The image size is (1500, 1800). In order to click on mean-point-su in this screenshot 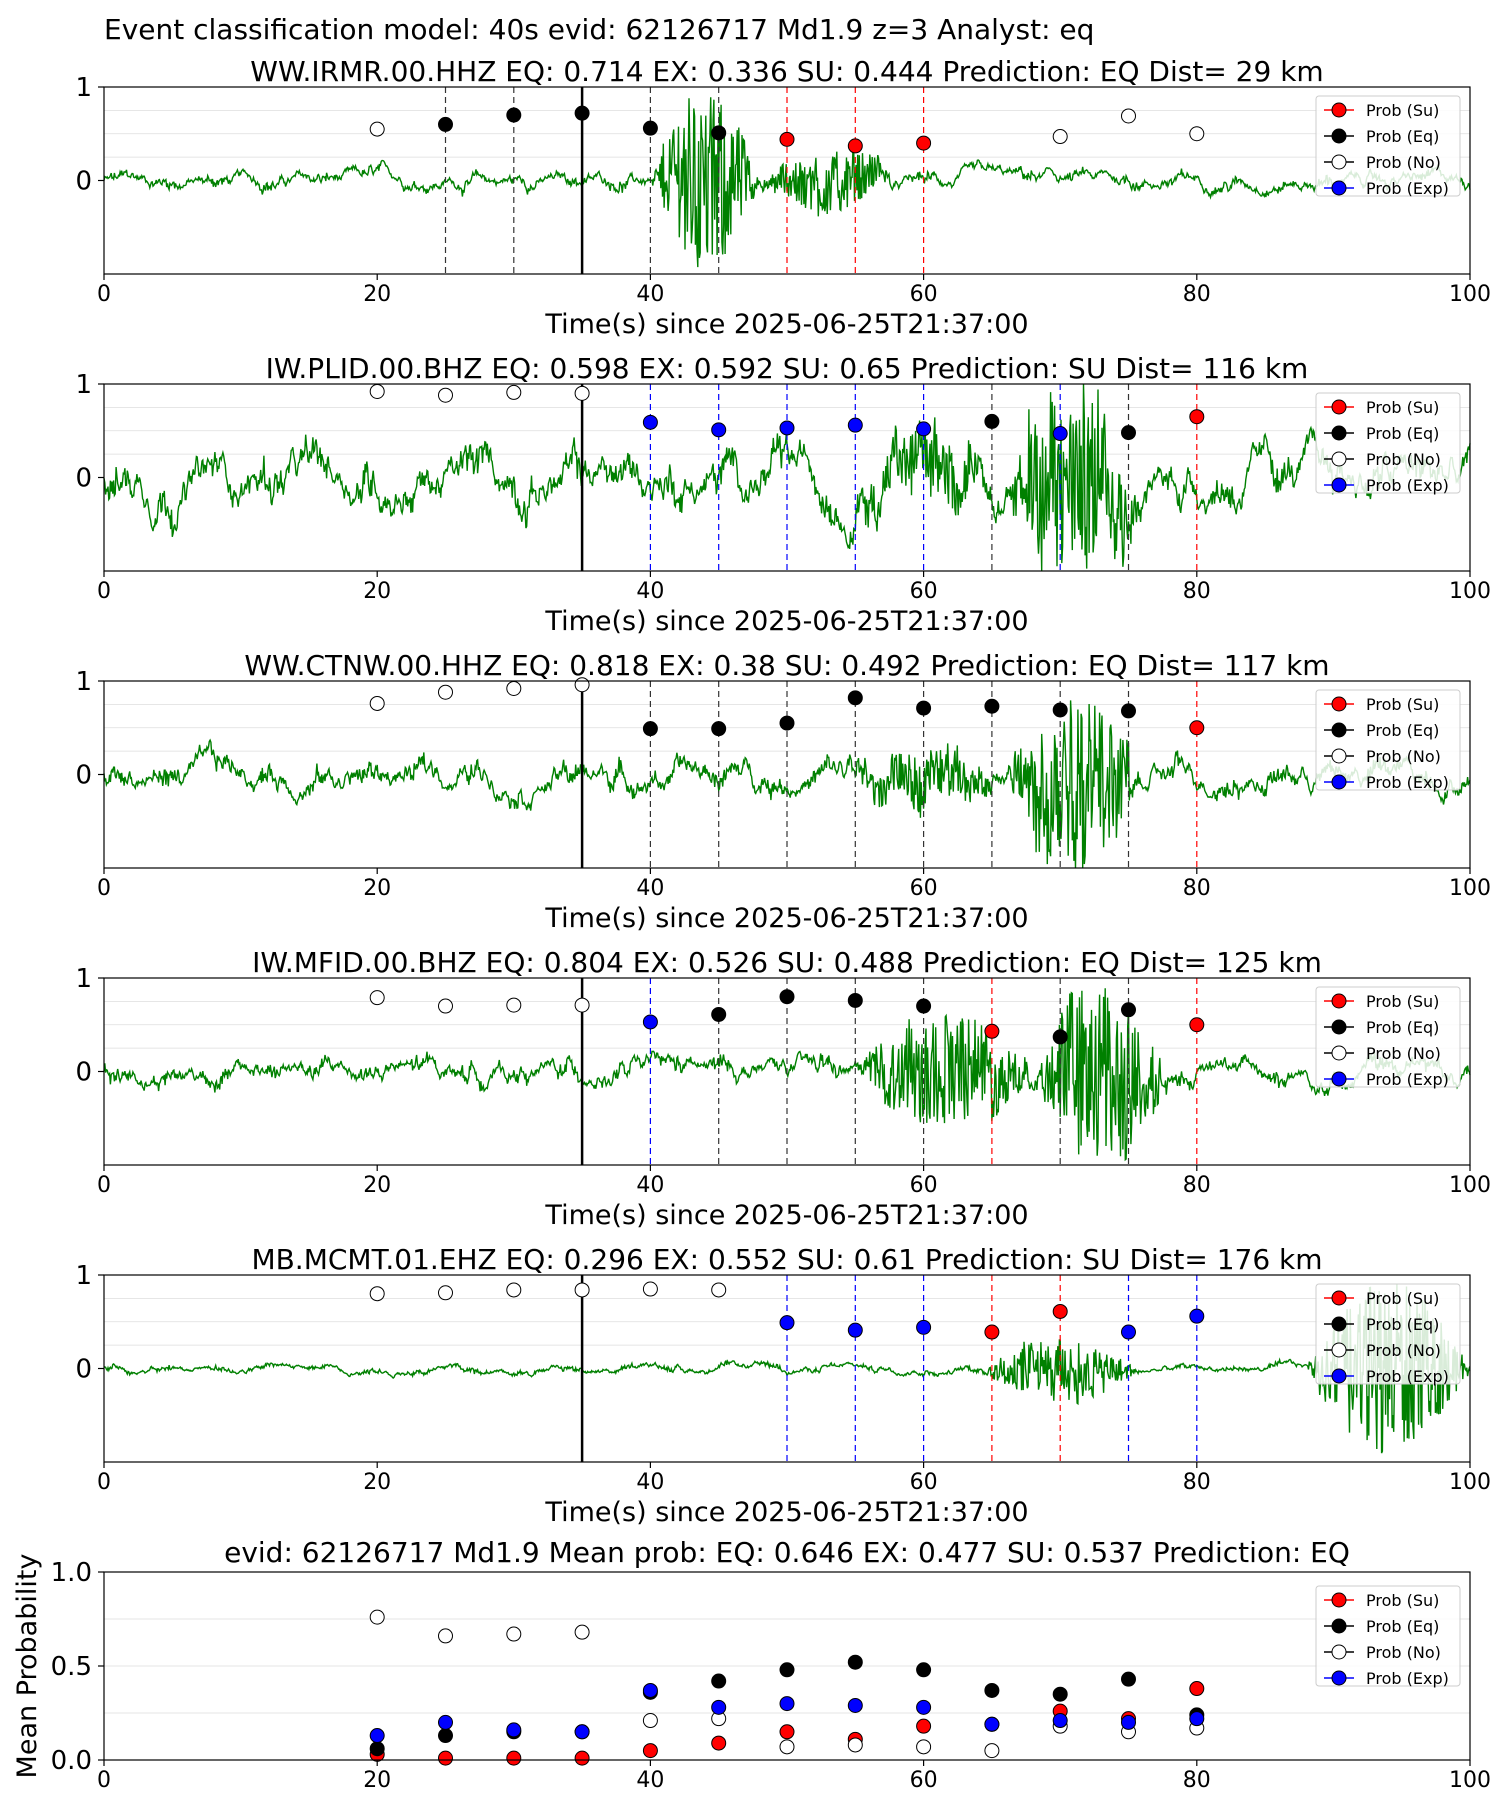, I will do `click(1197, 1689)`.